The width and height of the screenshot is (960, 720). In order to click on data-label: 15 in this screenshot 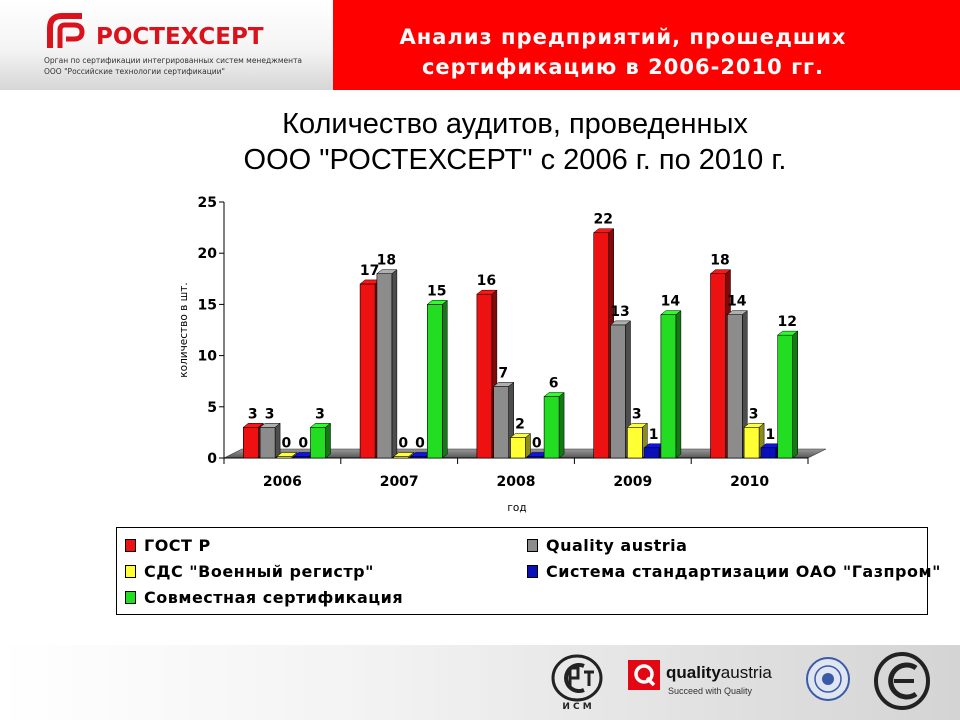, I will do `click(436, 291)`.